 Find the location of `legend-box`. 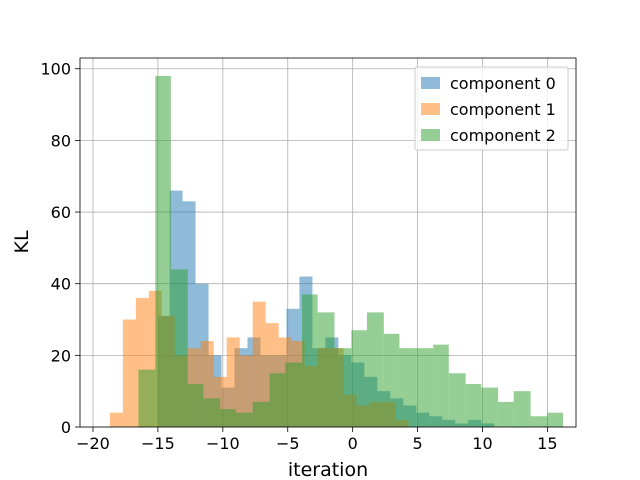

legend-box is located at coordinates (491, 108).